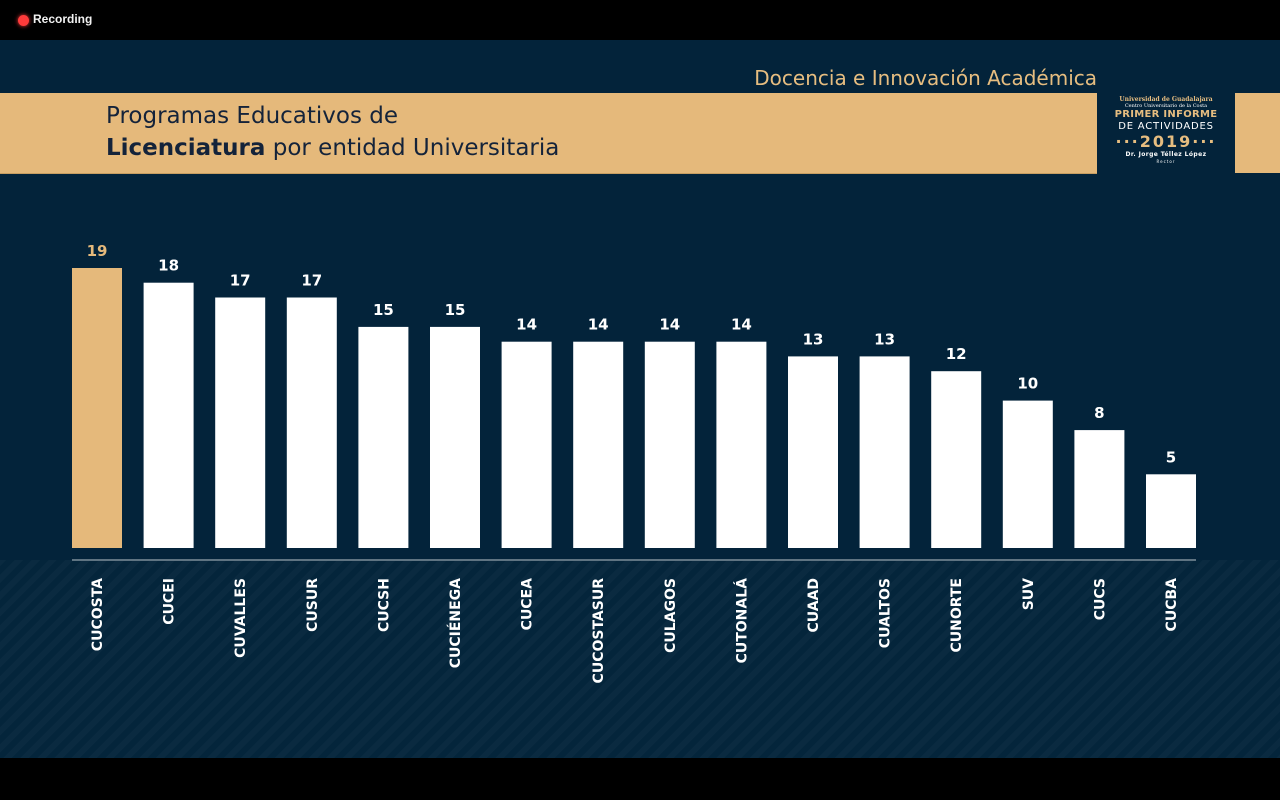  I want to click on bar-cucea, so click(526, 444).